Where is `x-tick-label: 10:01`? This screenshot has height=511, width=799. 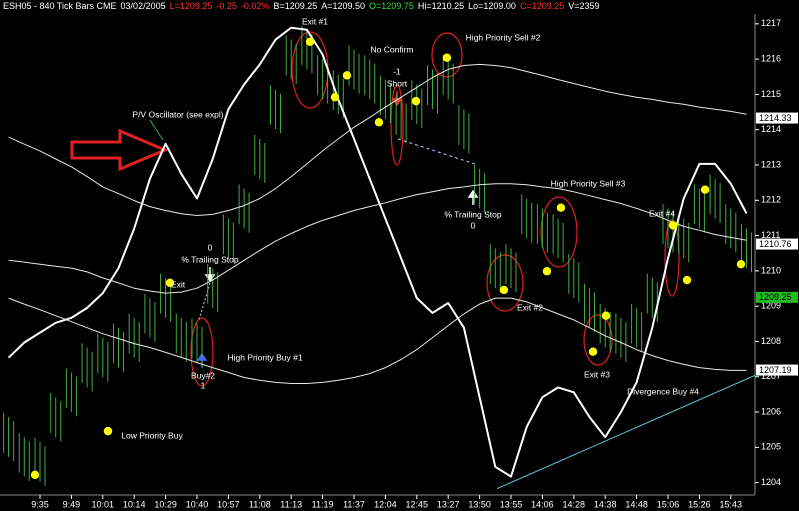 x-tick-label: 10:01 is located at coordinates (103, 504).